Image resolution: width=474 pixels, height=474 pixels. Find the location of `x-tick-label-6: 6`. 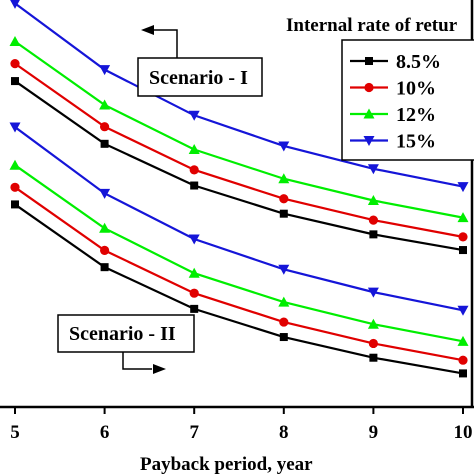

x-tick-label-6: 6 is located at coordinates (105, 432).